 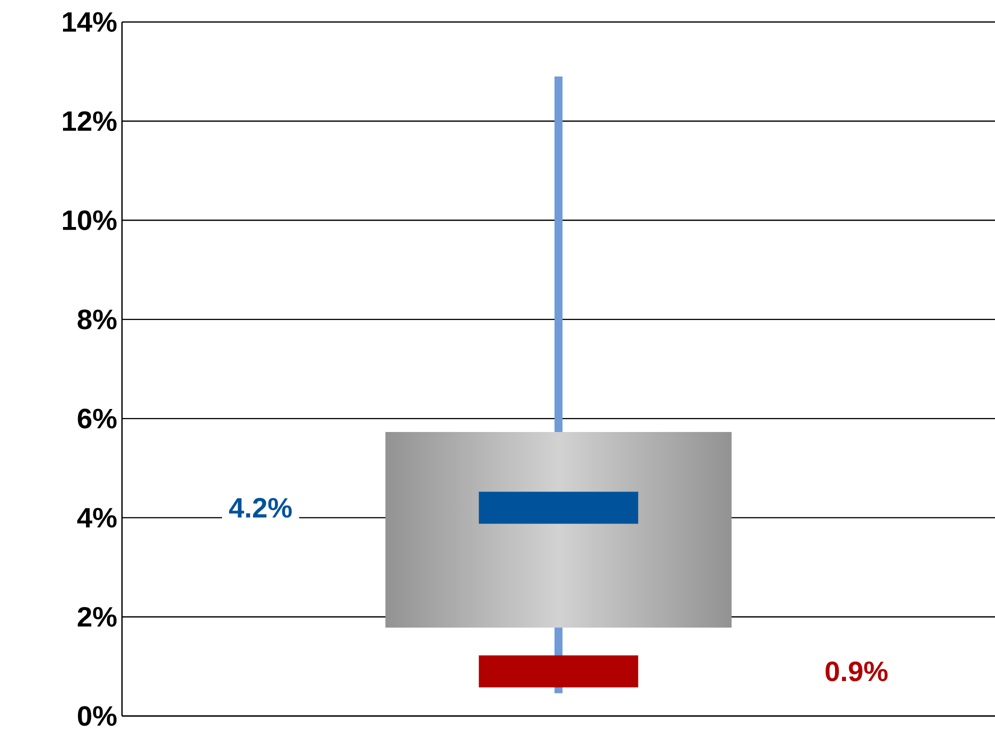 What do you see at coordinates (90, 121) in the screenshot?
I see `y-tick-label: 12%` at bounding box center [90, 121].